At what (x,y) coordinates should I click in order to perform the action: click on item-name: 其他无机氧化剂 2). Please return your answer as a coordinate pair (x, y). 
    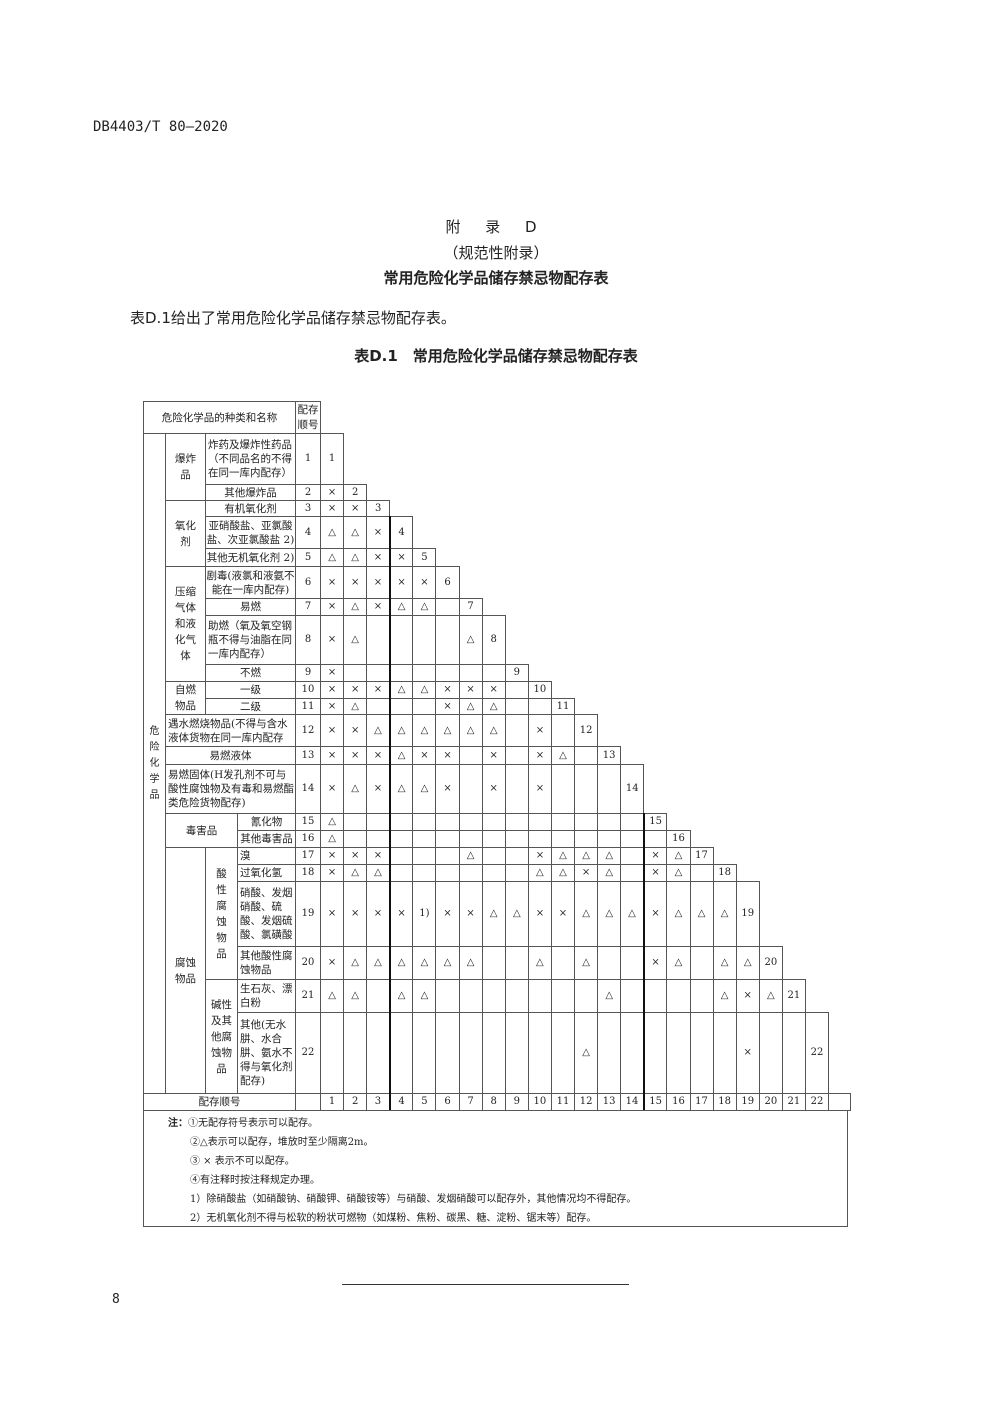
    Looking at the image, I should click on (250, 557).